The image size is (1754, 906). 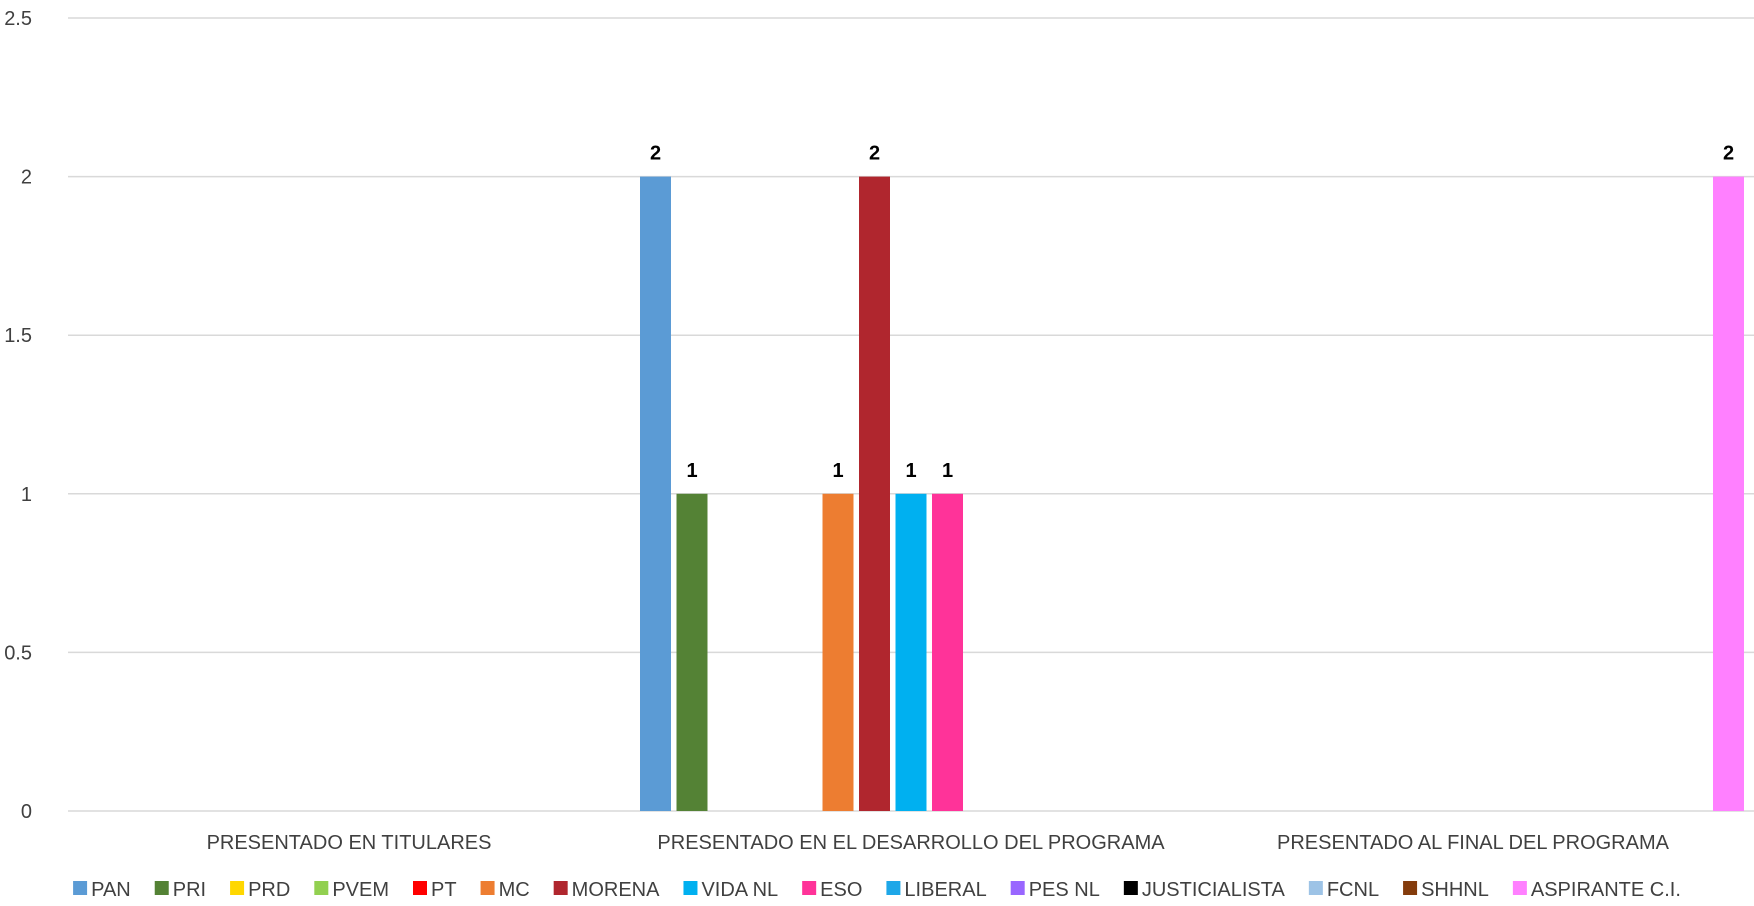 I want to click on legend-item: PVEM, so click(x=351, y=890).